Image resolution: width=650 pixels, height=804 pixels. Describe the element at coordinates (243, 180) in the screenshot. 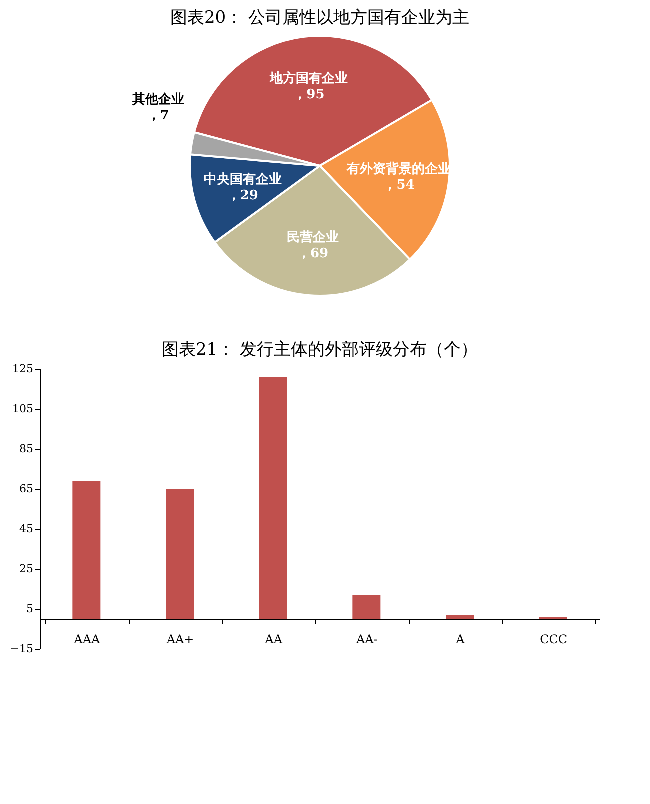

I see `slice-label: 中央国有企业` at that location.